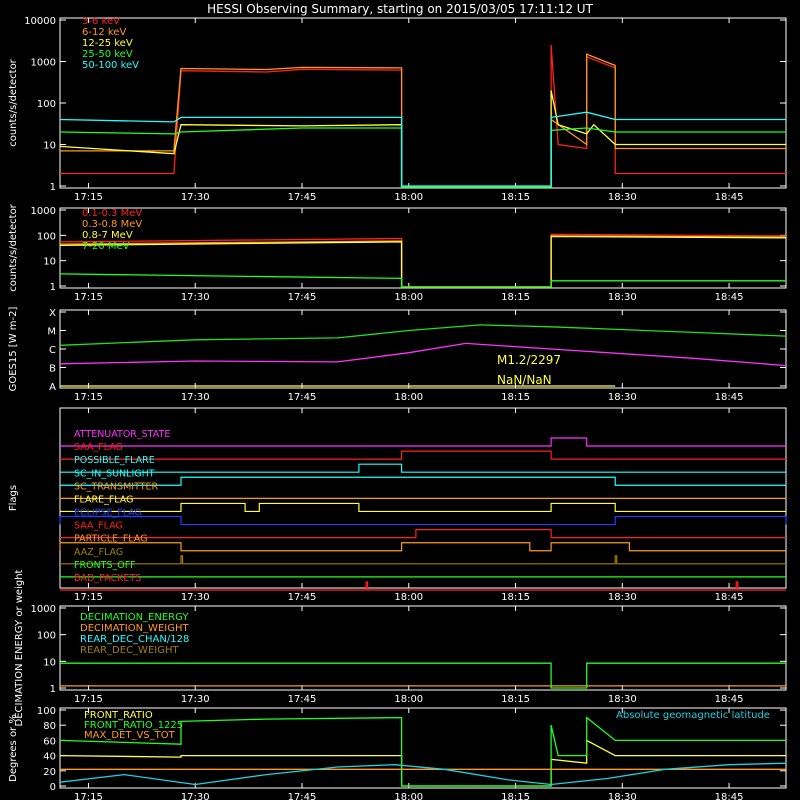  Describe the element at coordinates (118, 715) in the screenshot. I see `panel6-legend-entry: FRONT_RATIO` at that location.